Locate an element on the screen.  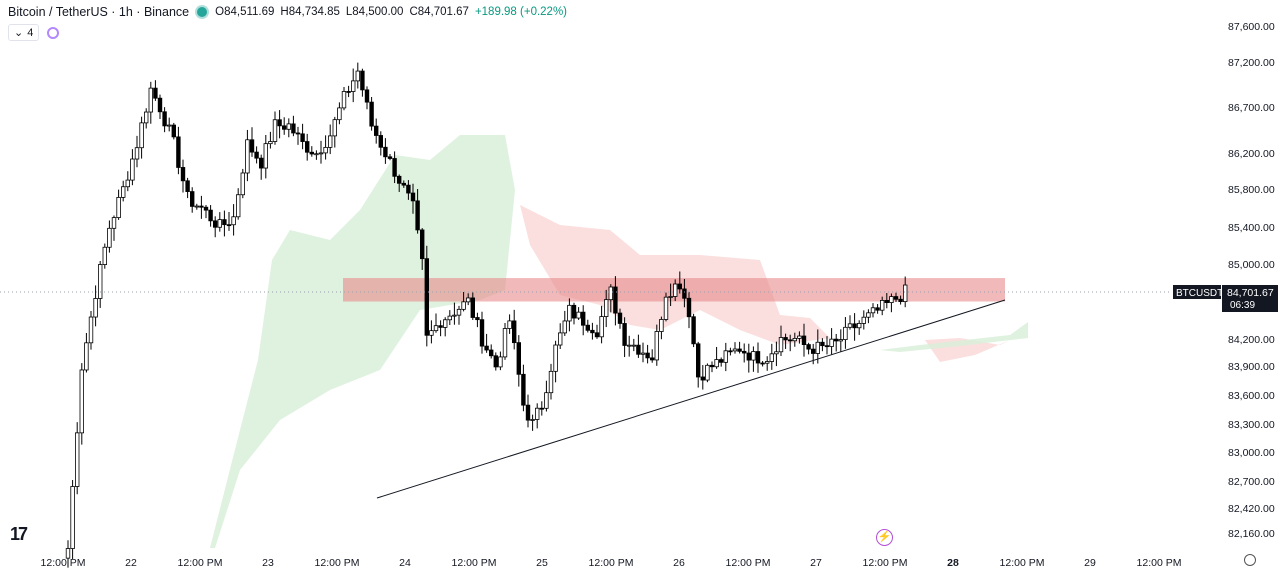
time-axis-label: 27 is located at coordinates (816, 563).